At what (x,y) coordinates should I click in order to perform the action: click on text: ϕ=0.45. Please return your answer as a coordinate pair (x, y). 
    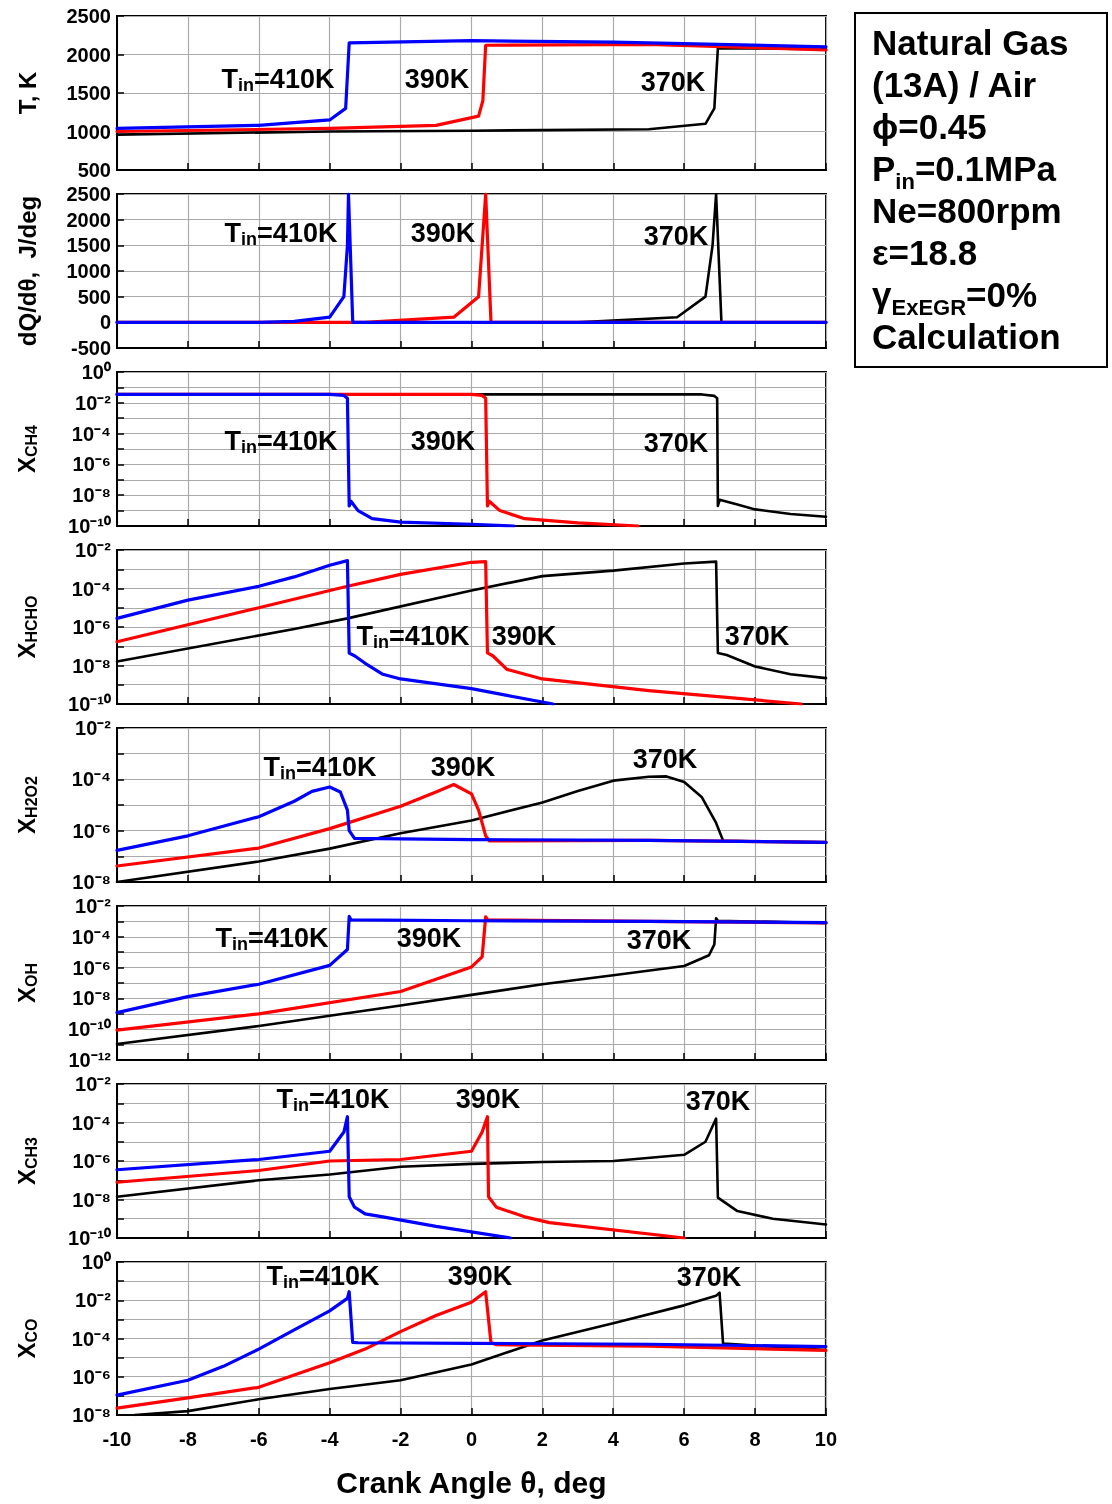
    Looking at the image, I should click on (930, 127).